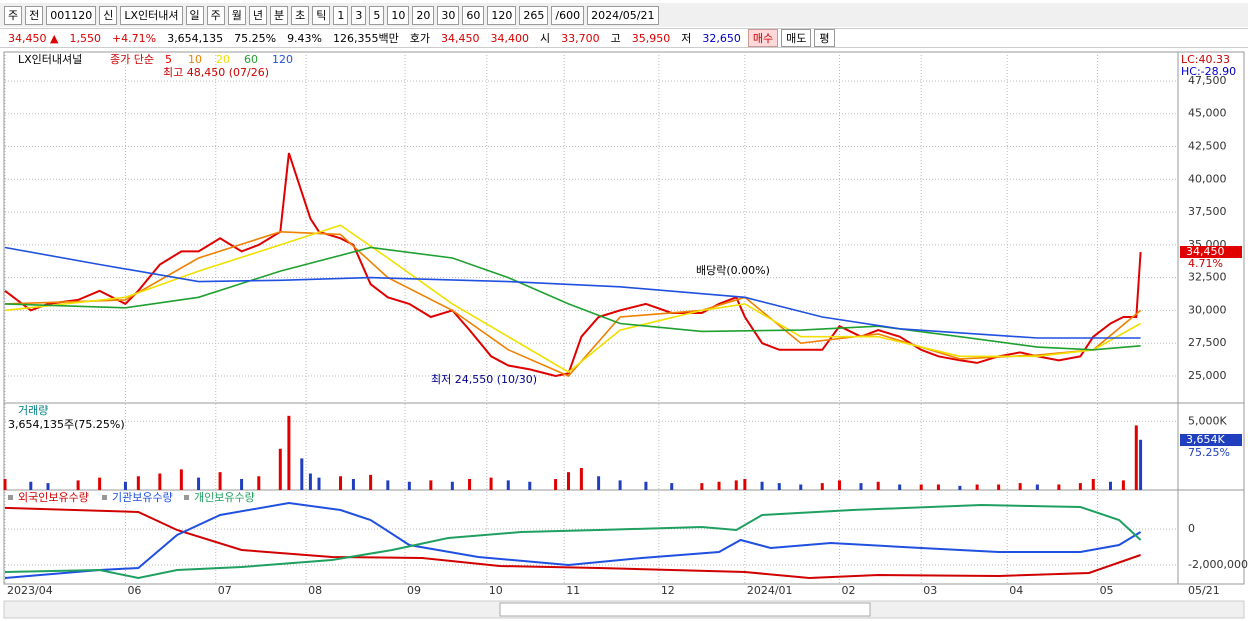  What do you see at coordinates (414, 590) in the screenshot?
I see `x-tick-label: 09` at bounding box center [414, 590].